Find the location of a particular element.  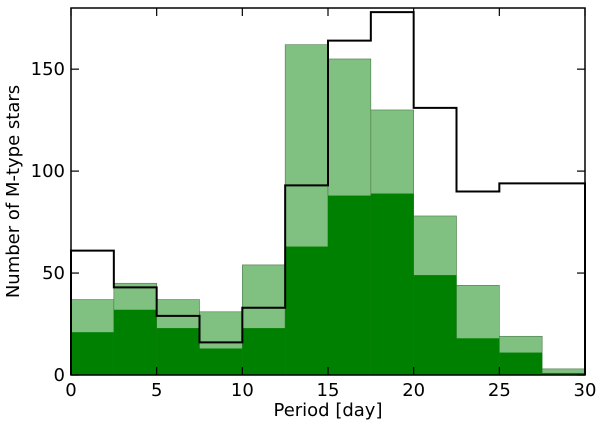

x-tick-label: 5 is located at coordinates (156, 390).